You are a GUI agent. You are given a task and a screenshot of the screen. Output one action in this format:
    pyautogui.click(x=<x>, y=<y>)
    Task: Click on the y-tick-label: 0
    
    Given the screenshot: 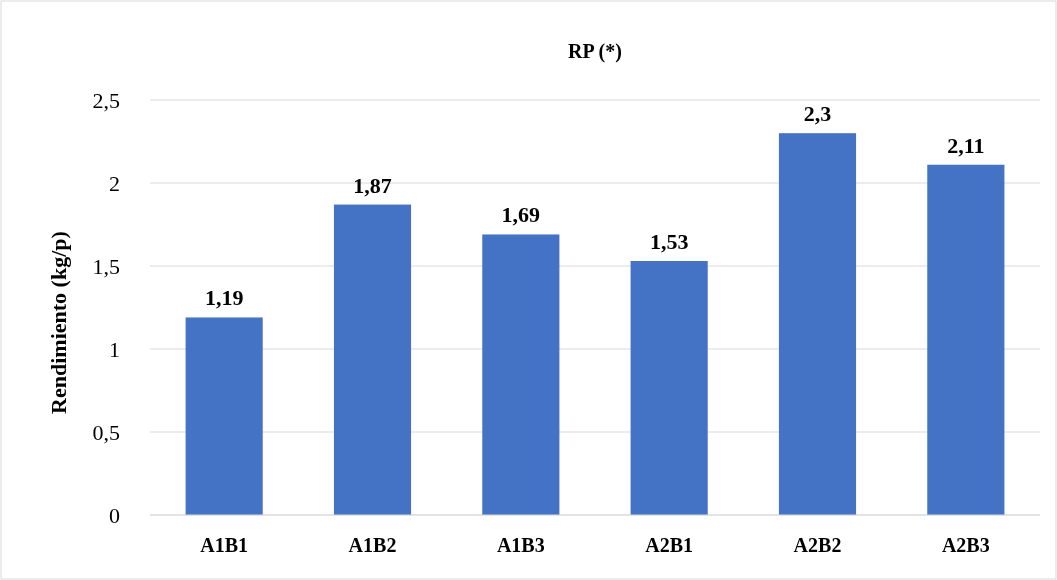 What is the action you would take?
    pyautogui.click(x=114, y=515)
    